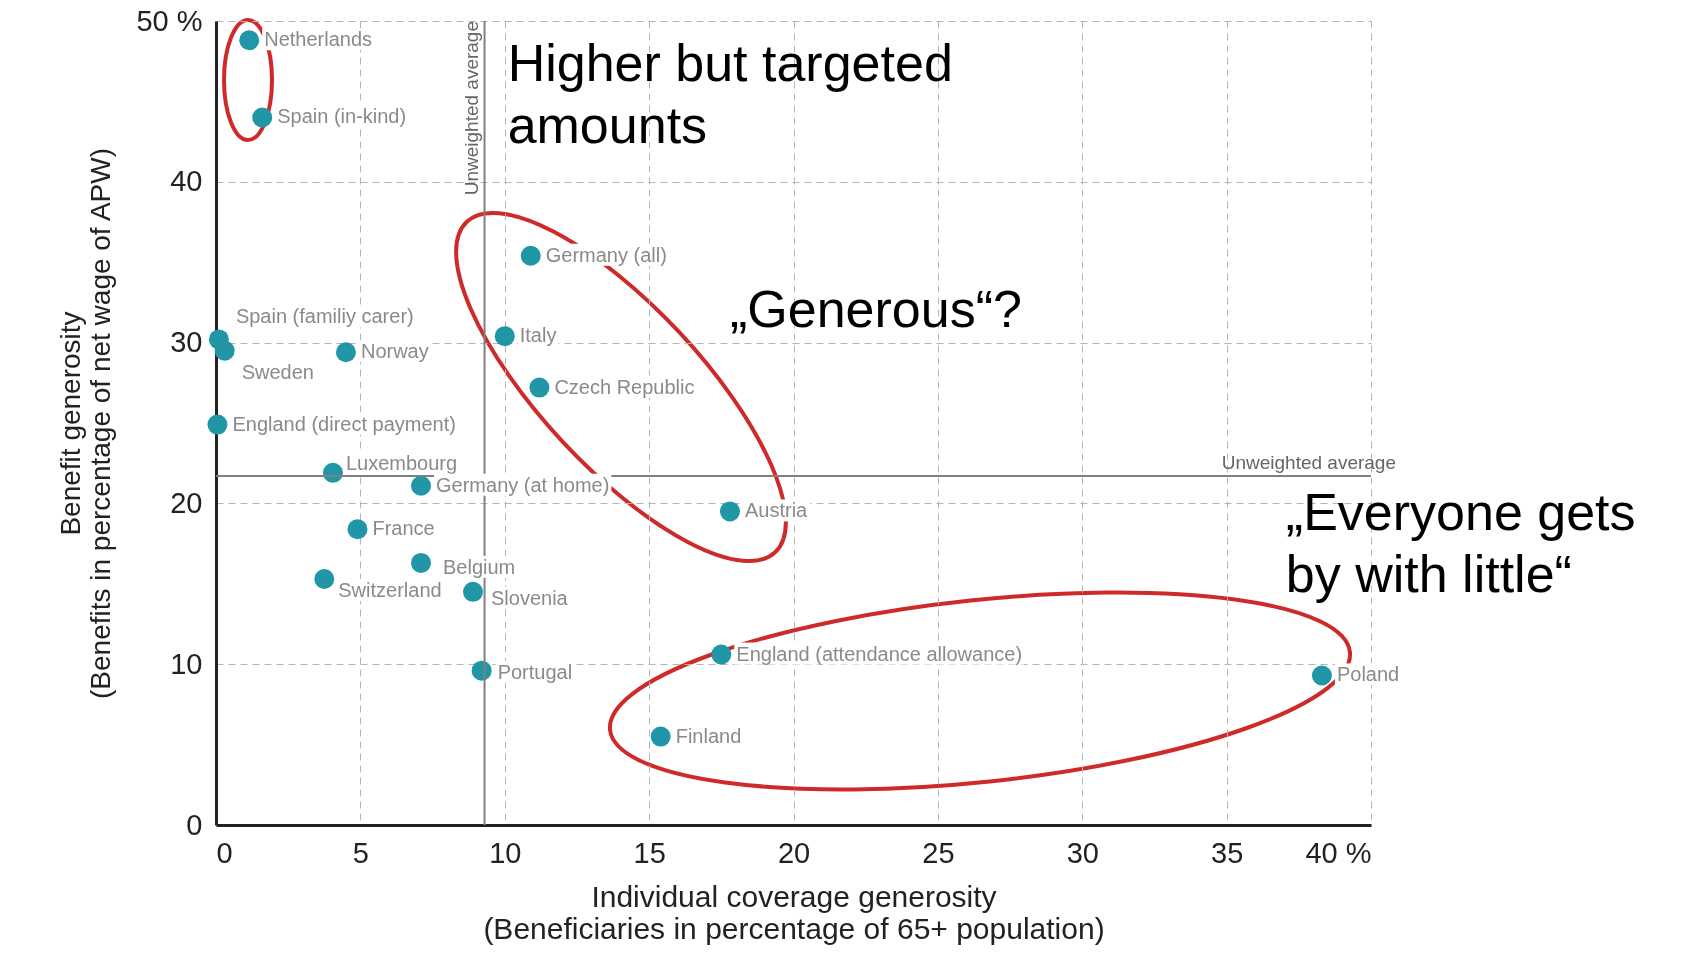 The width and height of the screenshot is (1684, 980). I want to click on x-tick-label: 20, so click(794, 852).